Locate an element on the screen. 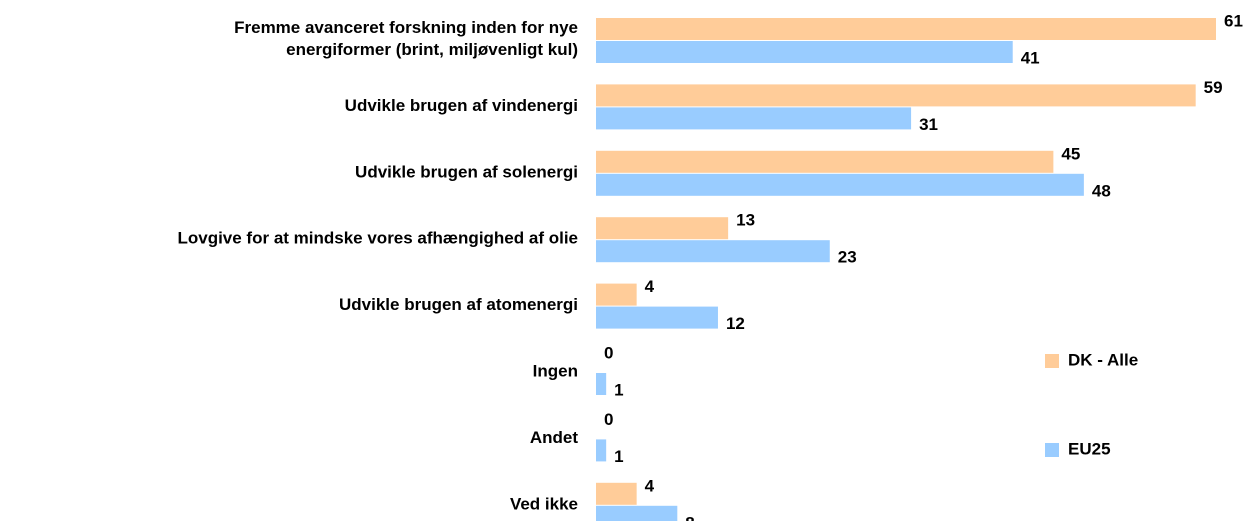  category-label: Udvikle brugen af atomenergi is located at coordinates (458, 304).